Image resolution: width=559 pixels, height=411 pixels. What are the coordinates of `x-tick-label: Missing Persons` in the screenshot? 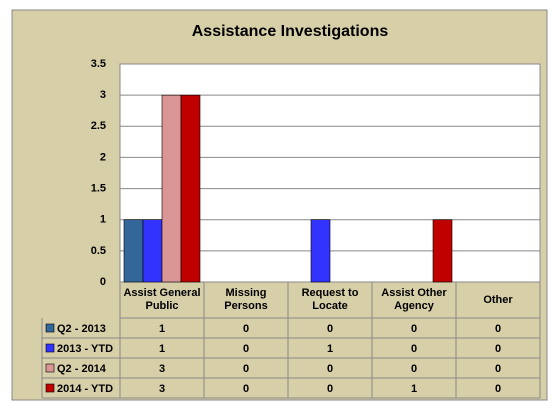 It's located at (246, 299).